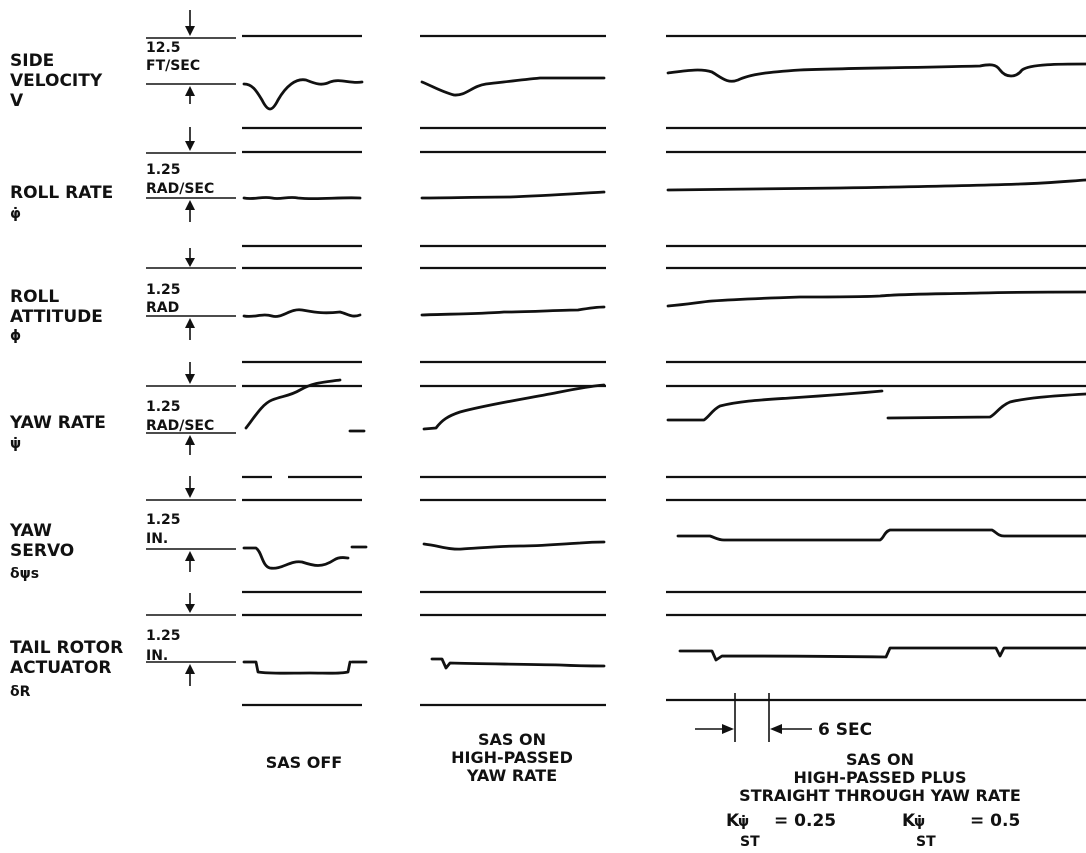 The image size is (1086, 853). Describe the element at coordinates (876, 299) in the screenshot. I see `trace-roll-attitude-sas-on-hpst` at that location.